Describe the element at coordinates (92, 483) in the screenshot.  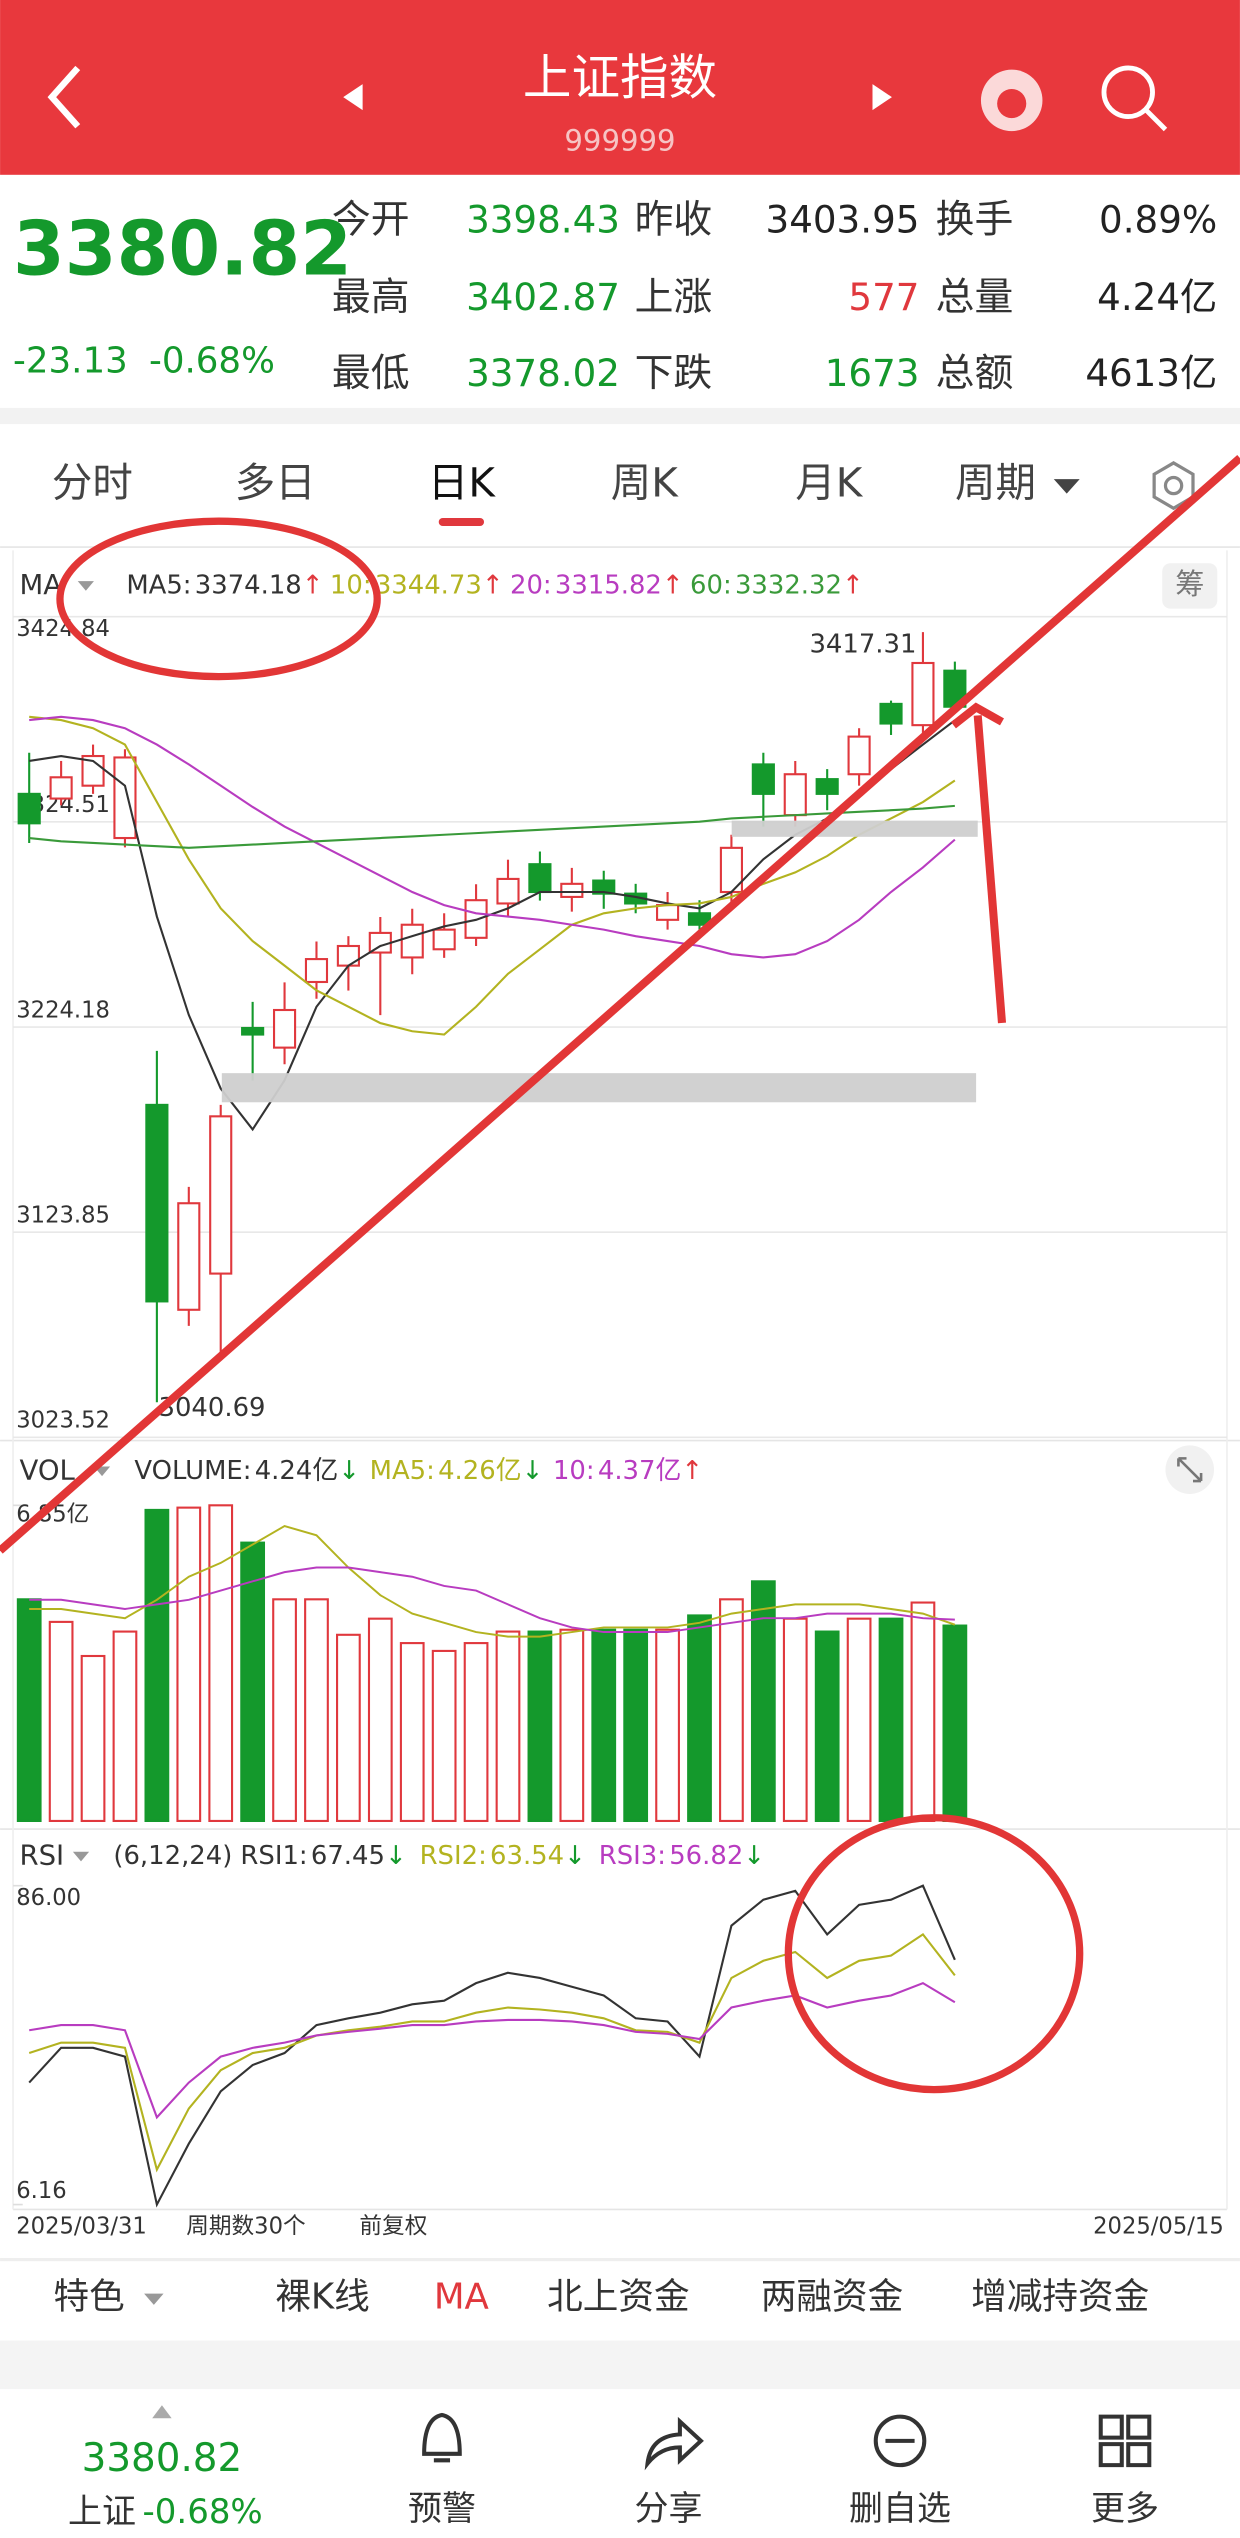
I see `tab: 分时` at that location.